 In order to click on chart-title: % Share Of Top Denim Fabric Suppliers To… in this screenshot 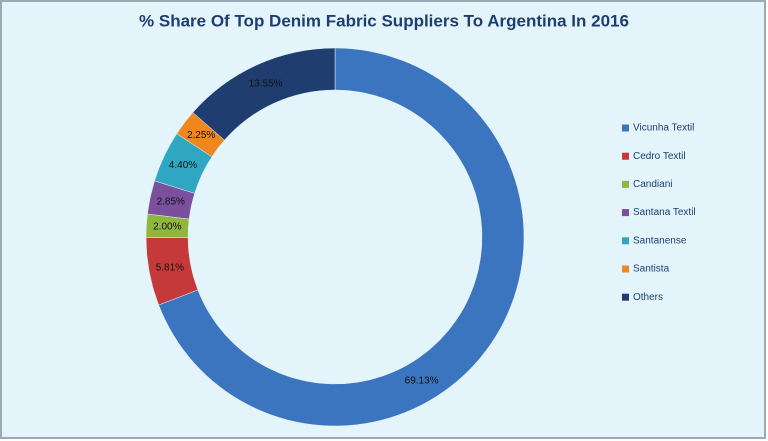, I will do `click(384, 20)`.